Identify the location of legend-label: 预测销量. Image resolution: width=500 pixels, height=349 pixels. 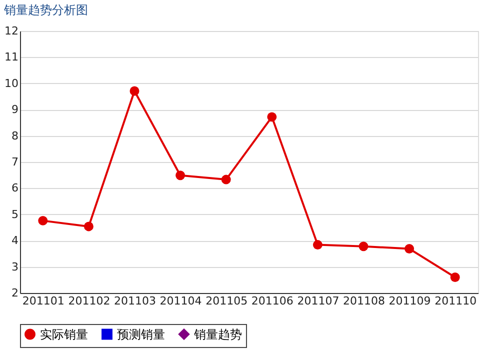
(141, 334).